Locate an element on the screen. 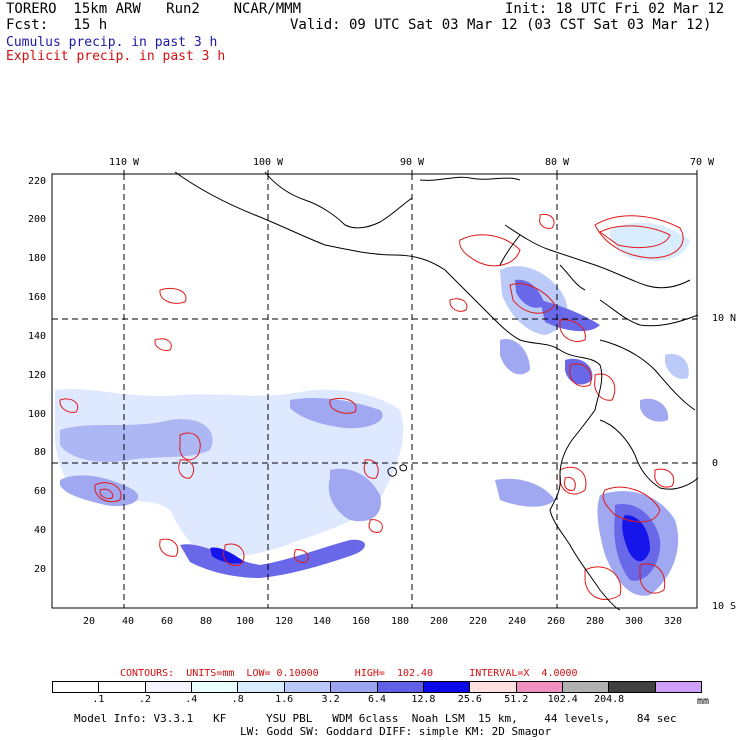 This screenshot has width=740, height=740. x-tick: 140 is located at coordinates (322, 621).